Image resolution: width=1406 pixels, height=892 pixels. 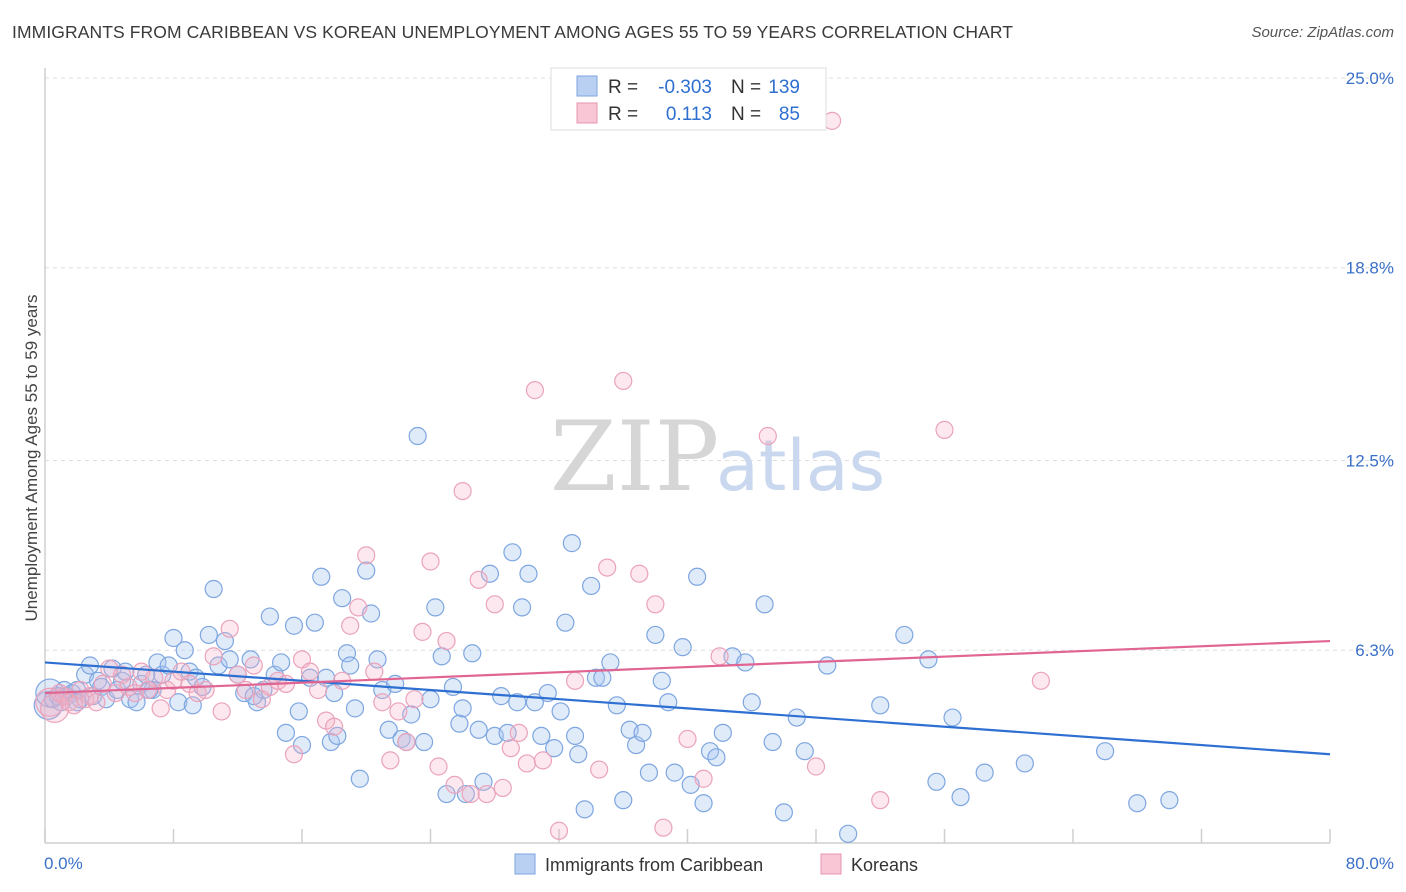 What do you see at coordinates (1370, 78) in the screenshot?
I see `y-tick-label: 25.0%` at bounding box center [1370, 78].